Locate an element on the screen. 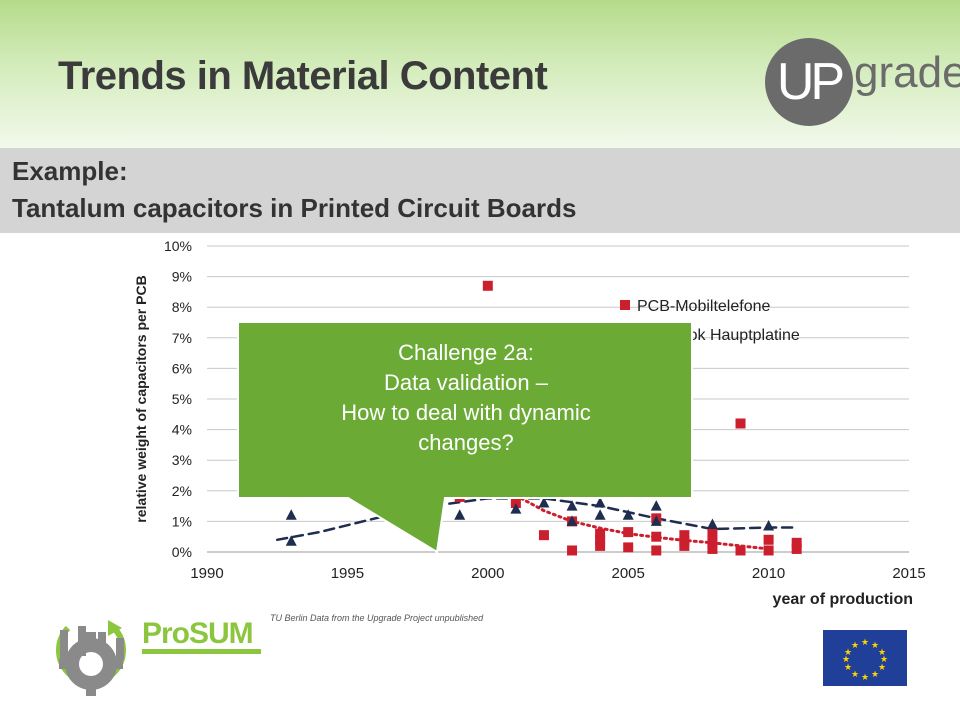  callout-line: Challenge 2a: is located at coordinates (466, 352).